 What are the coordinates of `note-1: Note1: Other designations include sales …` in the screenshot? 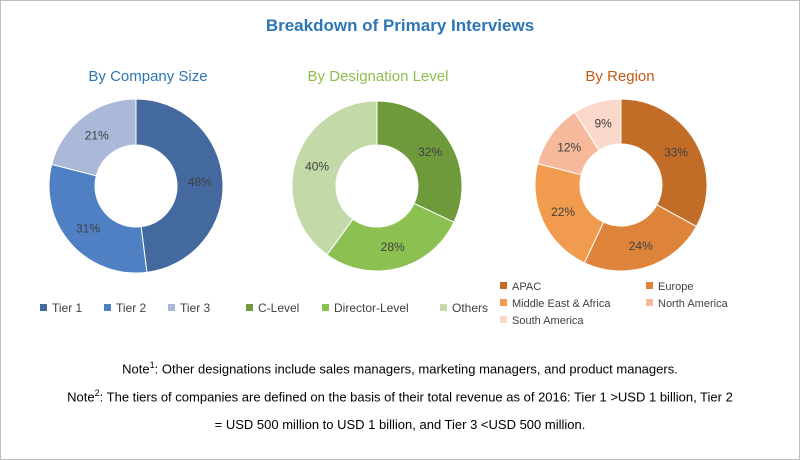 It's located at (400, 368).